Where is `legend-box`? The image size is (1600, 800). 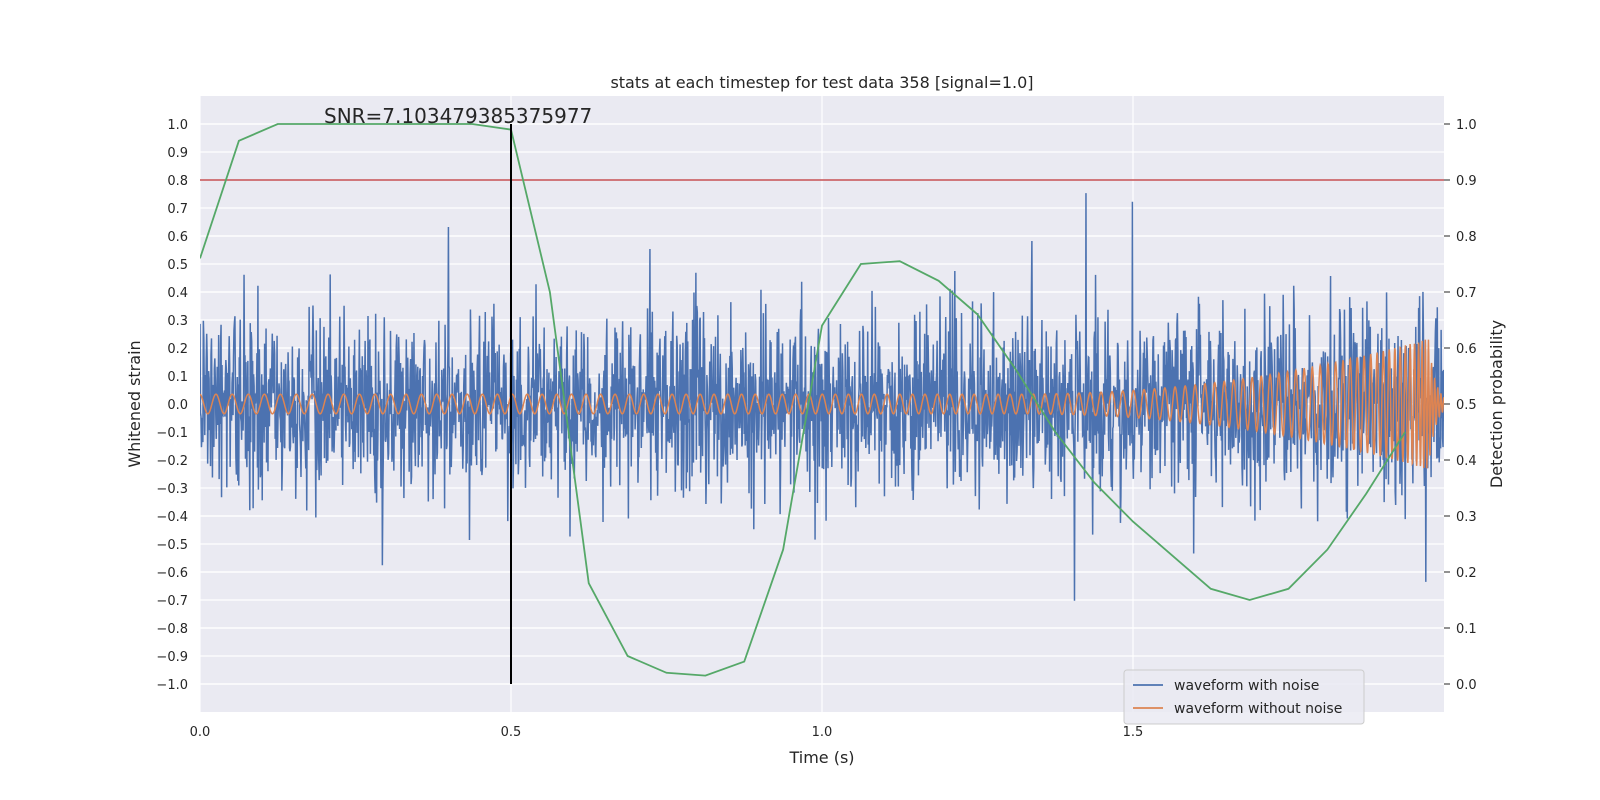
legend-box is located at coordinates (1244, 697).